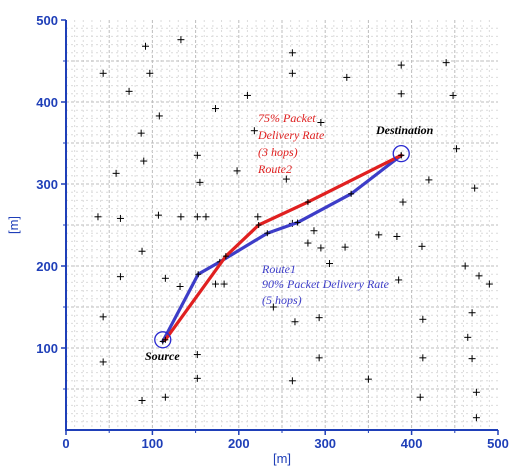 The image size is (523, 470). I want to click on route1-annotation-line: (5 hops), so click(282, 300).